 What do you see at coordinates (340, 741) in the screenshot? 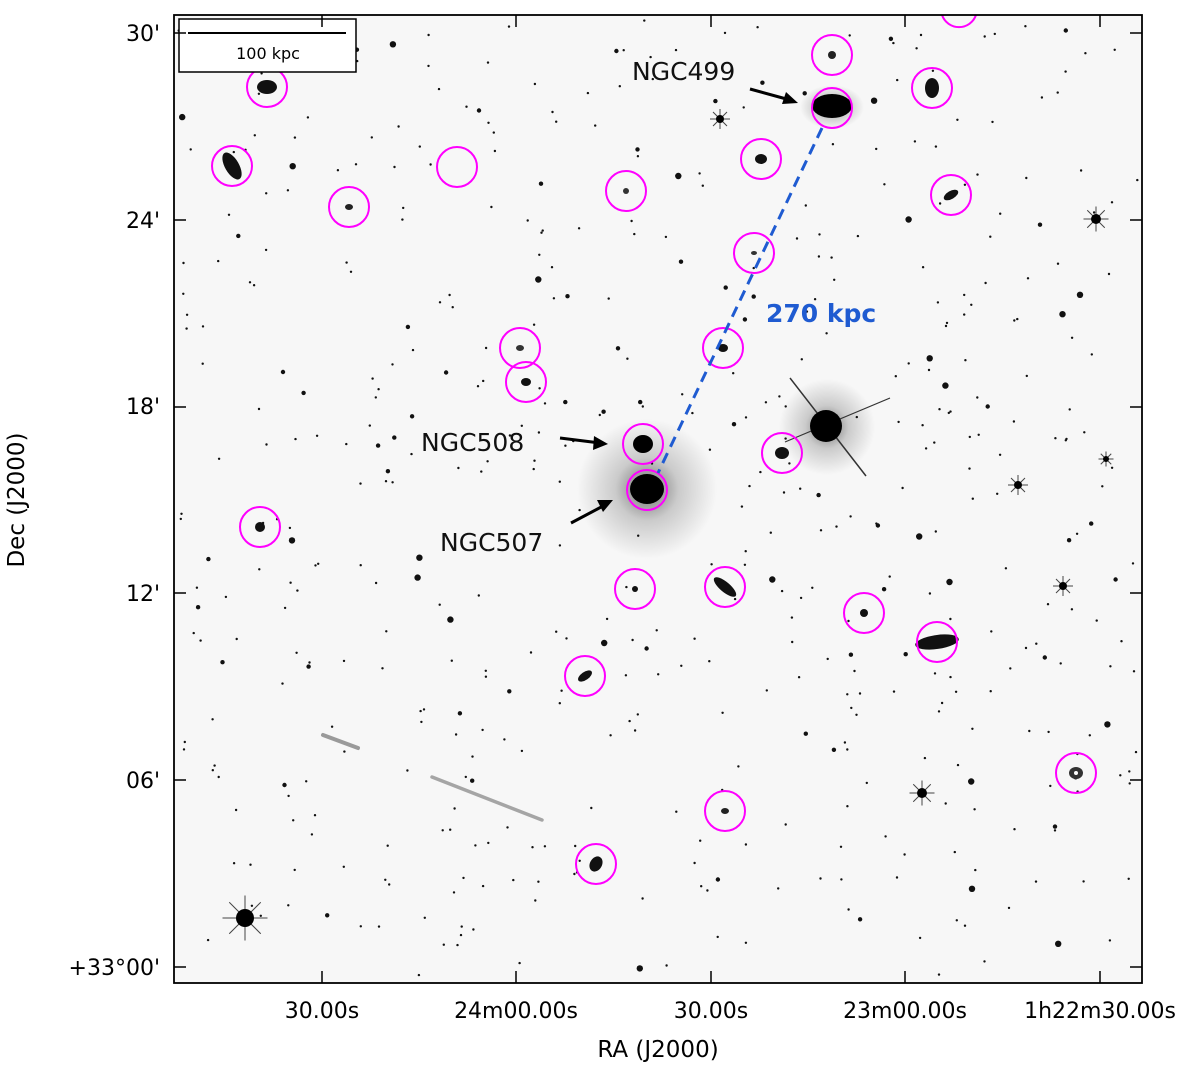
I see `satellite-trail` at bounding box center [340, 741].